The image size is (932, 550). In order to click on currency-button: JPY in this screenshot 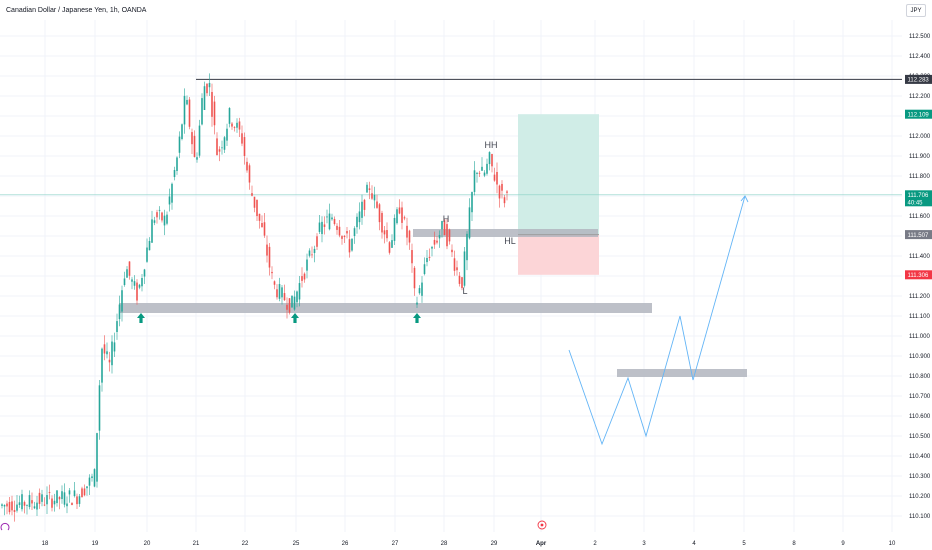, I will do `click(916, 10)`.